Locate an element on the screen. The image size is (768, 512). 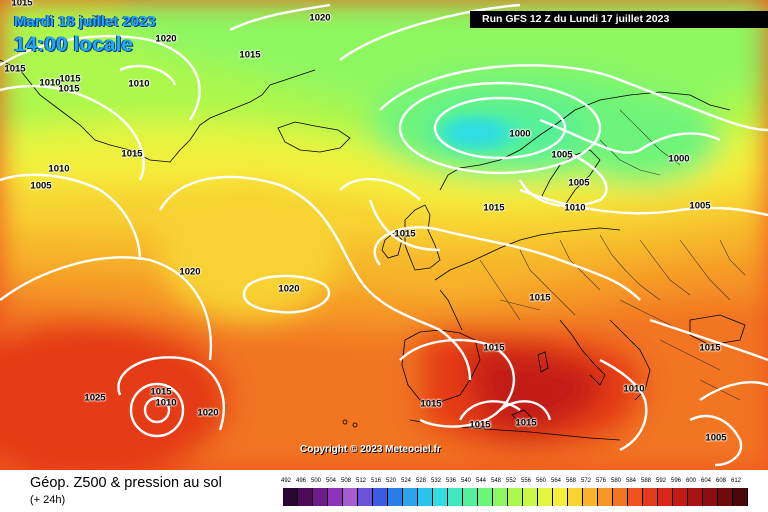
scale-tick-label: 524 is located at coordinates (406, 481).